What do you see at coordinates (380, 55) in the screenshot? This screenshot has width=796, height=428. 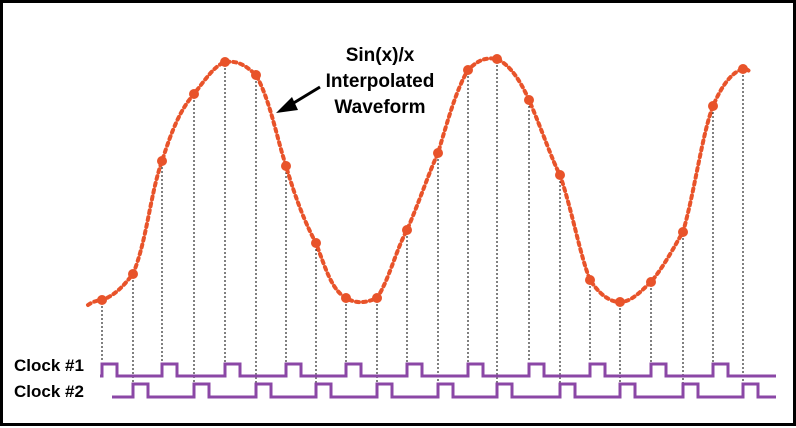 I see `annotation-line-1: Sin(x)/x` at bounding box center [380, 55].